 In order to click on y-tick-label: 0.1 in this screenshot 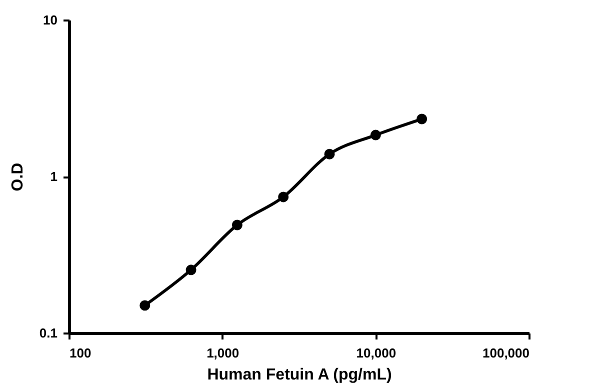, I will do `click(48, 333)`.